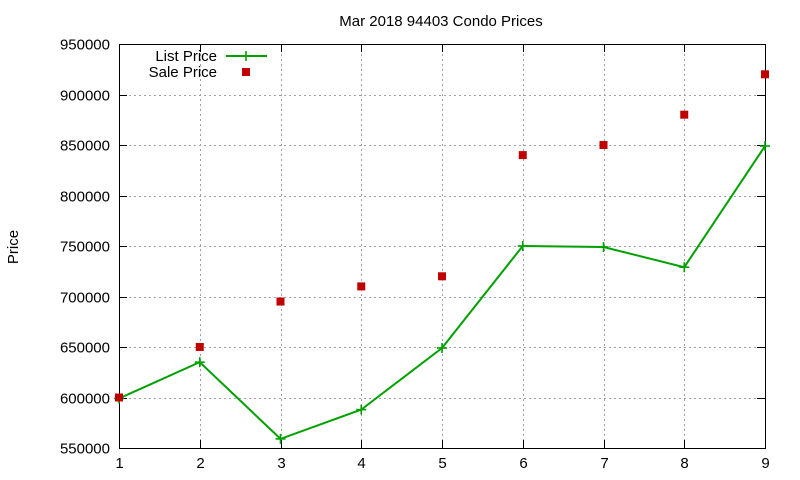  What do you see at coordinates (85, 298) in the screenshot?
I see `y-tick-label: 700000` at bounding box center [85, 298].